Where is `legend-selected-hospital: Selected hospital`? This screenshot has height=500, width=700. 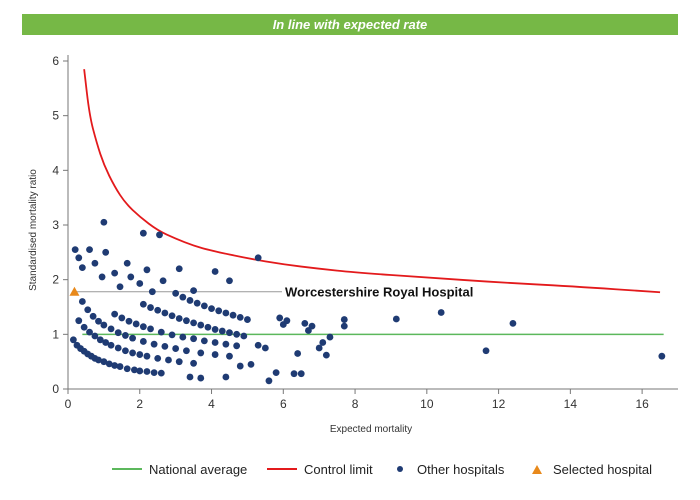 legend-selected-hospital: Selected hospital is located at coordinates (591, 469).